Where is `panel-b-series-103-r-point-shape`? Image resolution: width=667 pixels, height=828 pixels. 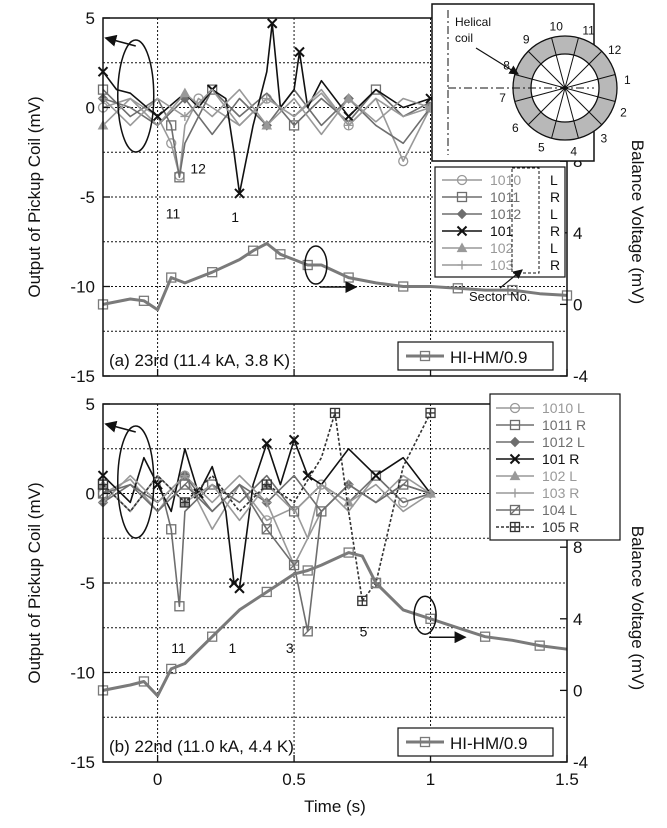
panel-b-series-103-r-point-shape is located at coordinates (267, 502).